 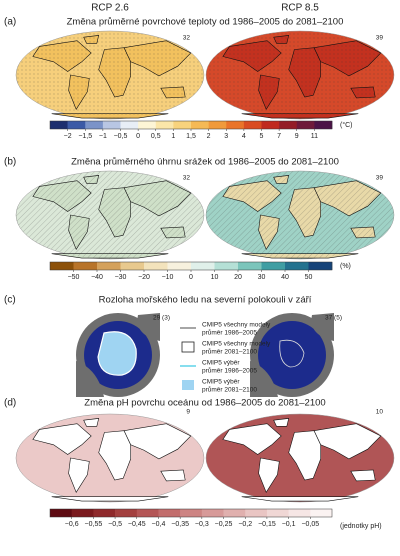 I want to click on colorbar-label: 30, so click(x=262, y=277).